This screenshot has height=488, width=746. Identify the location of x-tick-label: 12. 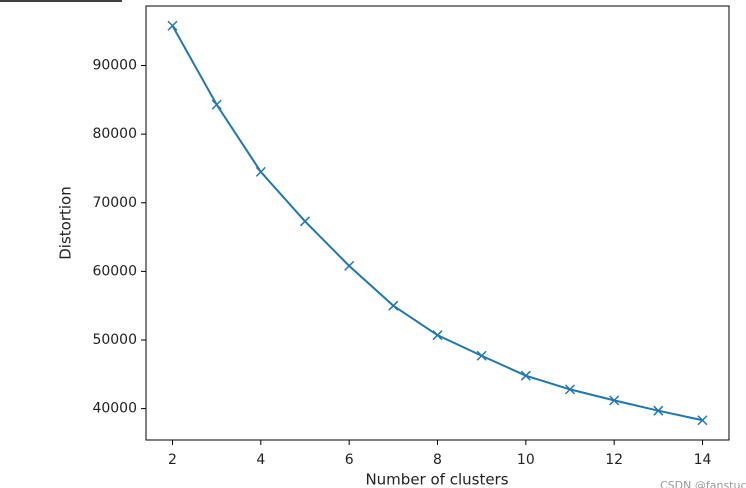
(614, 460).